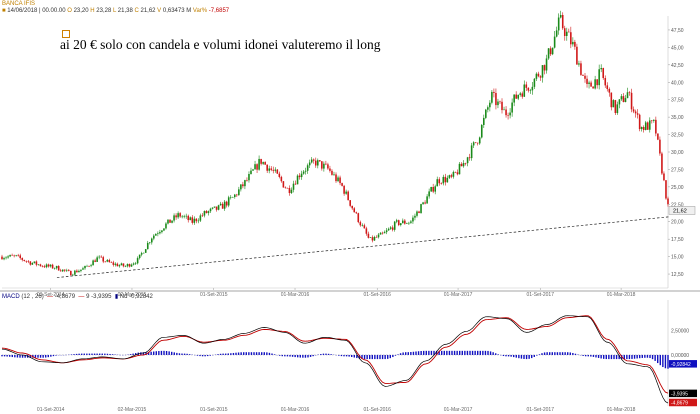 This screenshot has width=700, height=414. Describe the element at coordinates (36, 11) in the screenshot. I see `date-time: 14/06/2018 | 00.00.00` at that location.